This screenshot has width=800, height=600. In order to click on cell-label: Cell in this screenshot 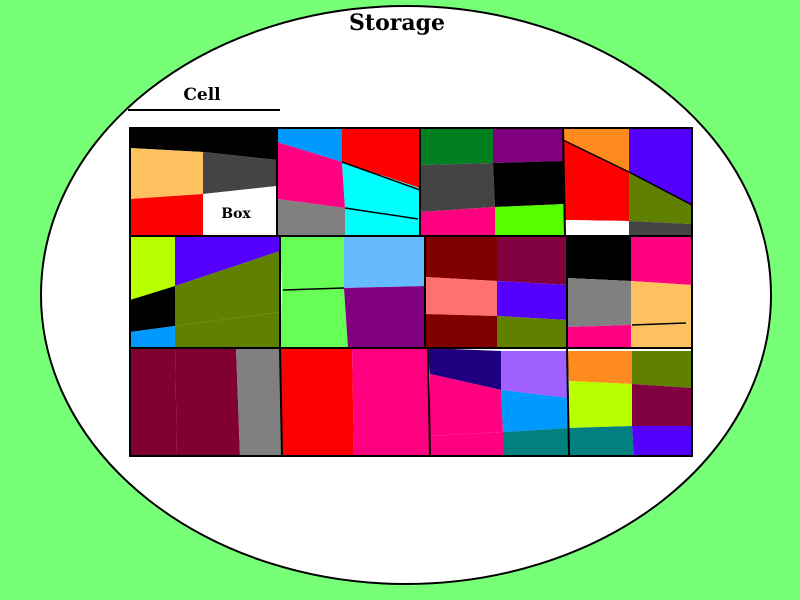, I will do `click(202, 95)`.